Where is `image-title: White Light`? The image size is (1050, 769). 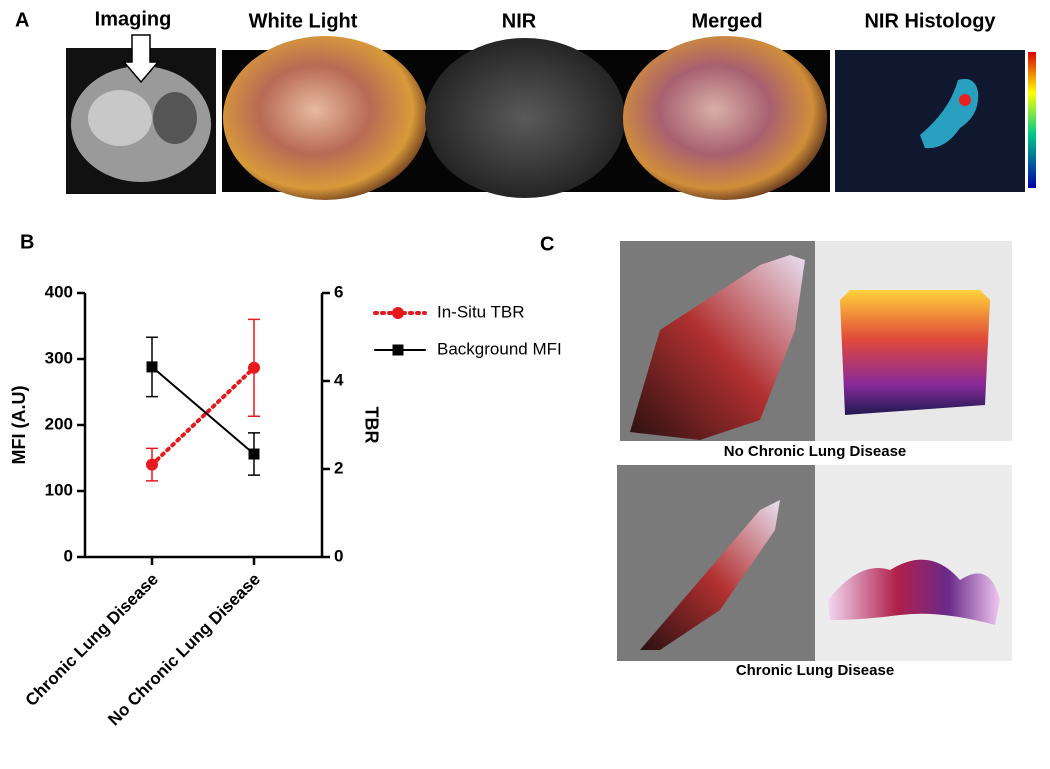
image-title: White Light is located at coordinates (303, 21).